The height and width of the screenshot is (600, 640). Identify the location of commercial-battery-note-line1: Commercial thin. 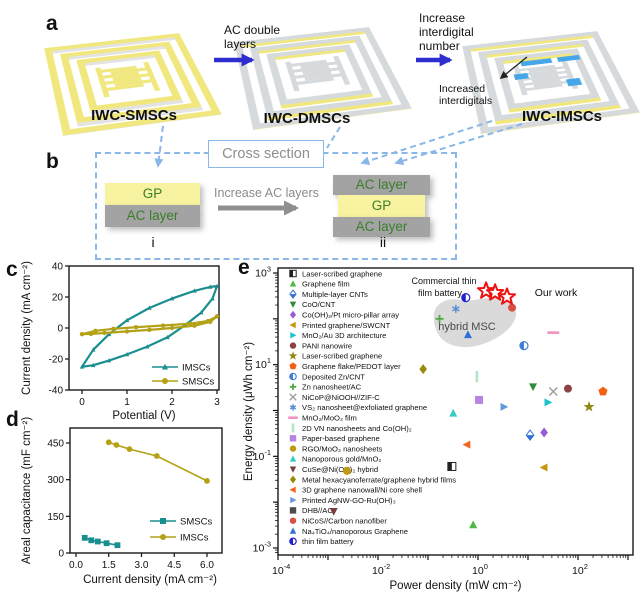
(443, 281).